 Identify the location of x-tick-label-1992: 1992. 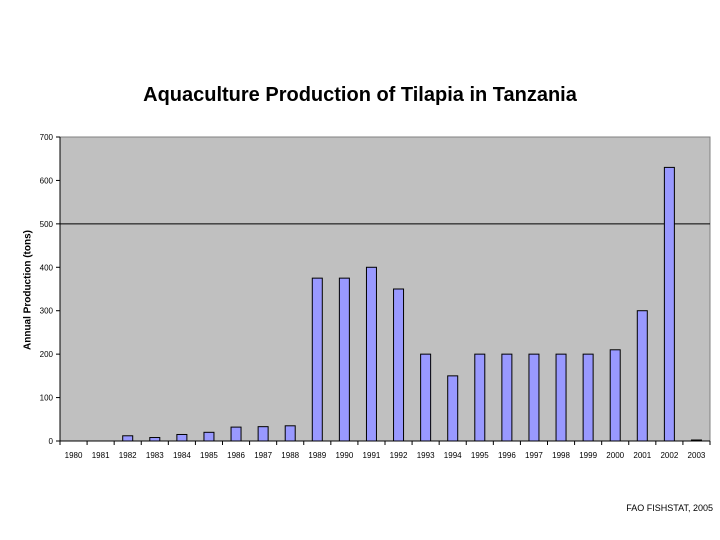
(399, 455).